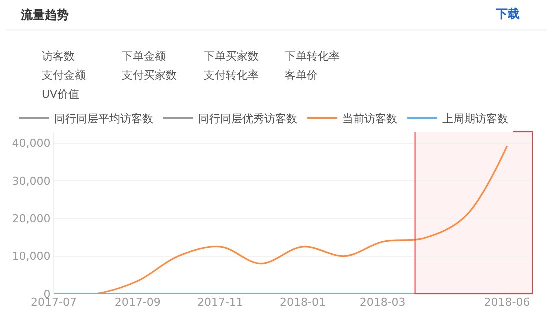 This screenshot has height=321, width=547. What do you see at coordinates (507, 14) in the screenshot?
I see `text: 下载` at bounding box center [507, 14].